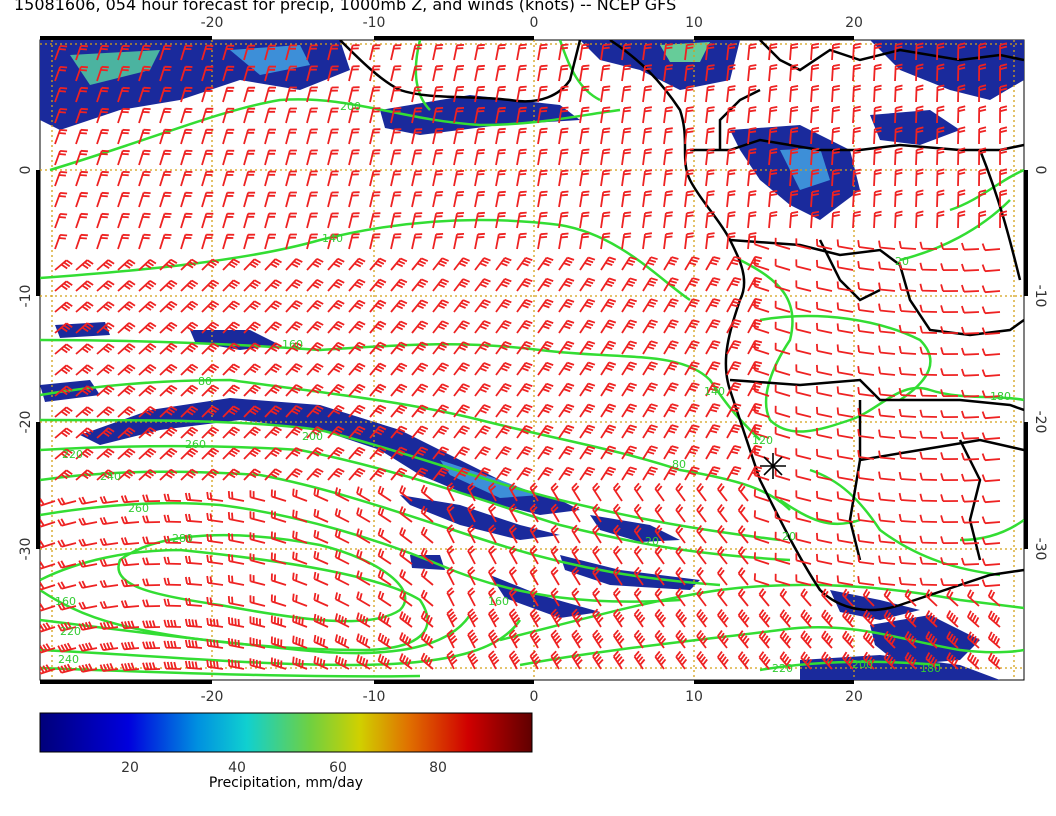 The image size is (1056, 816). I want to click on contour-label: 260, so click(195, 444).